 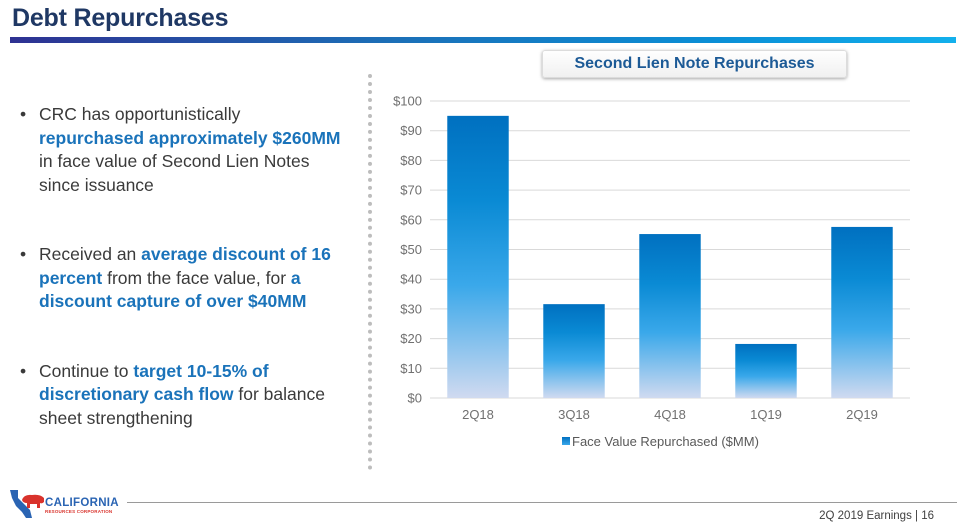 What do you see at coordinates (411, 249) in the screenshot?
I see `y-tick-label: $50` at bounding box center [411, 249].